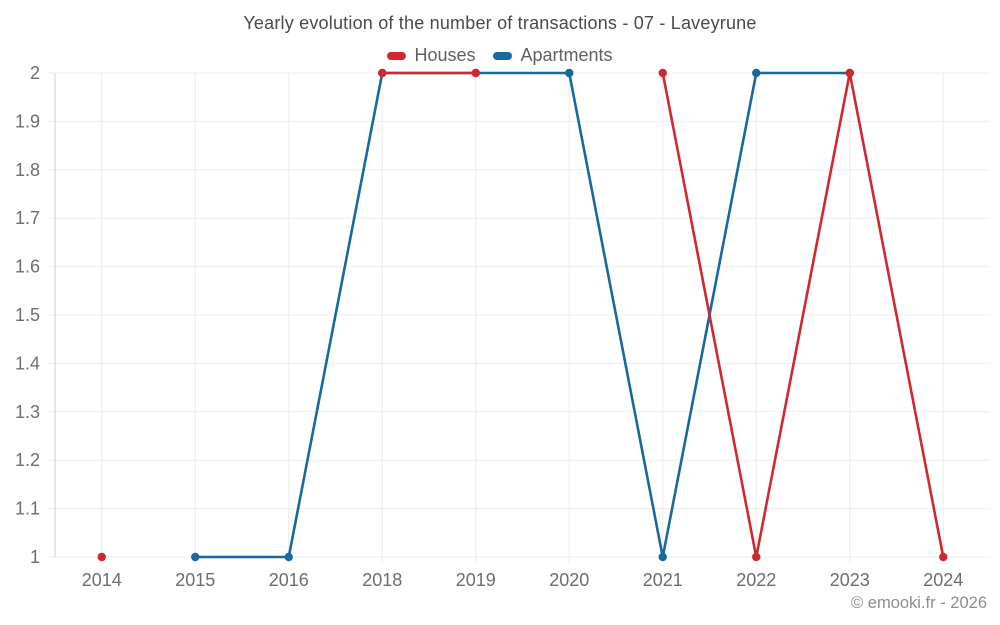 This screenshot has height=625, width=1000. What do you see at coordinates (662, 73) in the screenshot?
I see `data-point-houses-2021` at bounding box center [662, 73].